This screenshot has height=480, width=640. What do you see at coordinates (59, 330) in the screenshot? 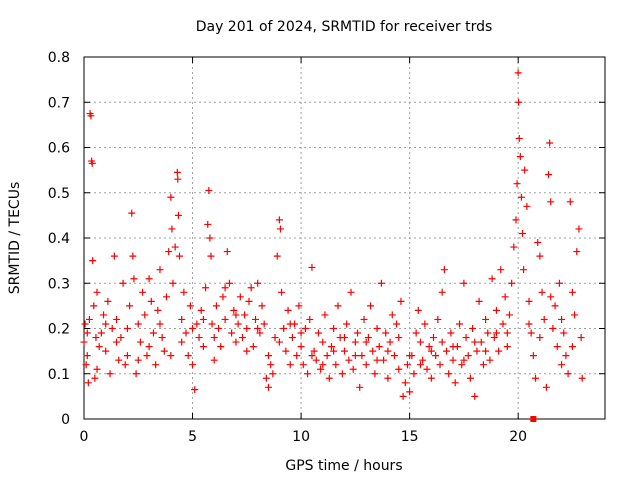
I see `y-tick-label: 0.2` at bounding box center [59, 330].